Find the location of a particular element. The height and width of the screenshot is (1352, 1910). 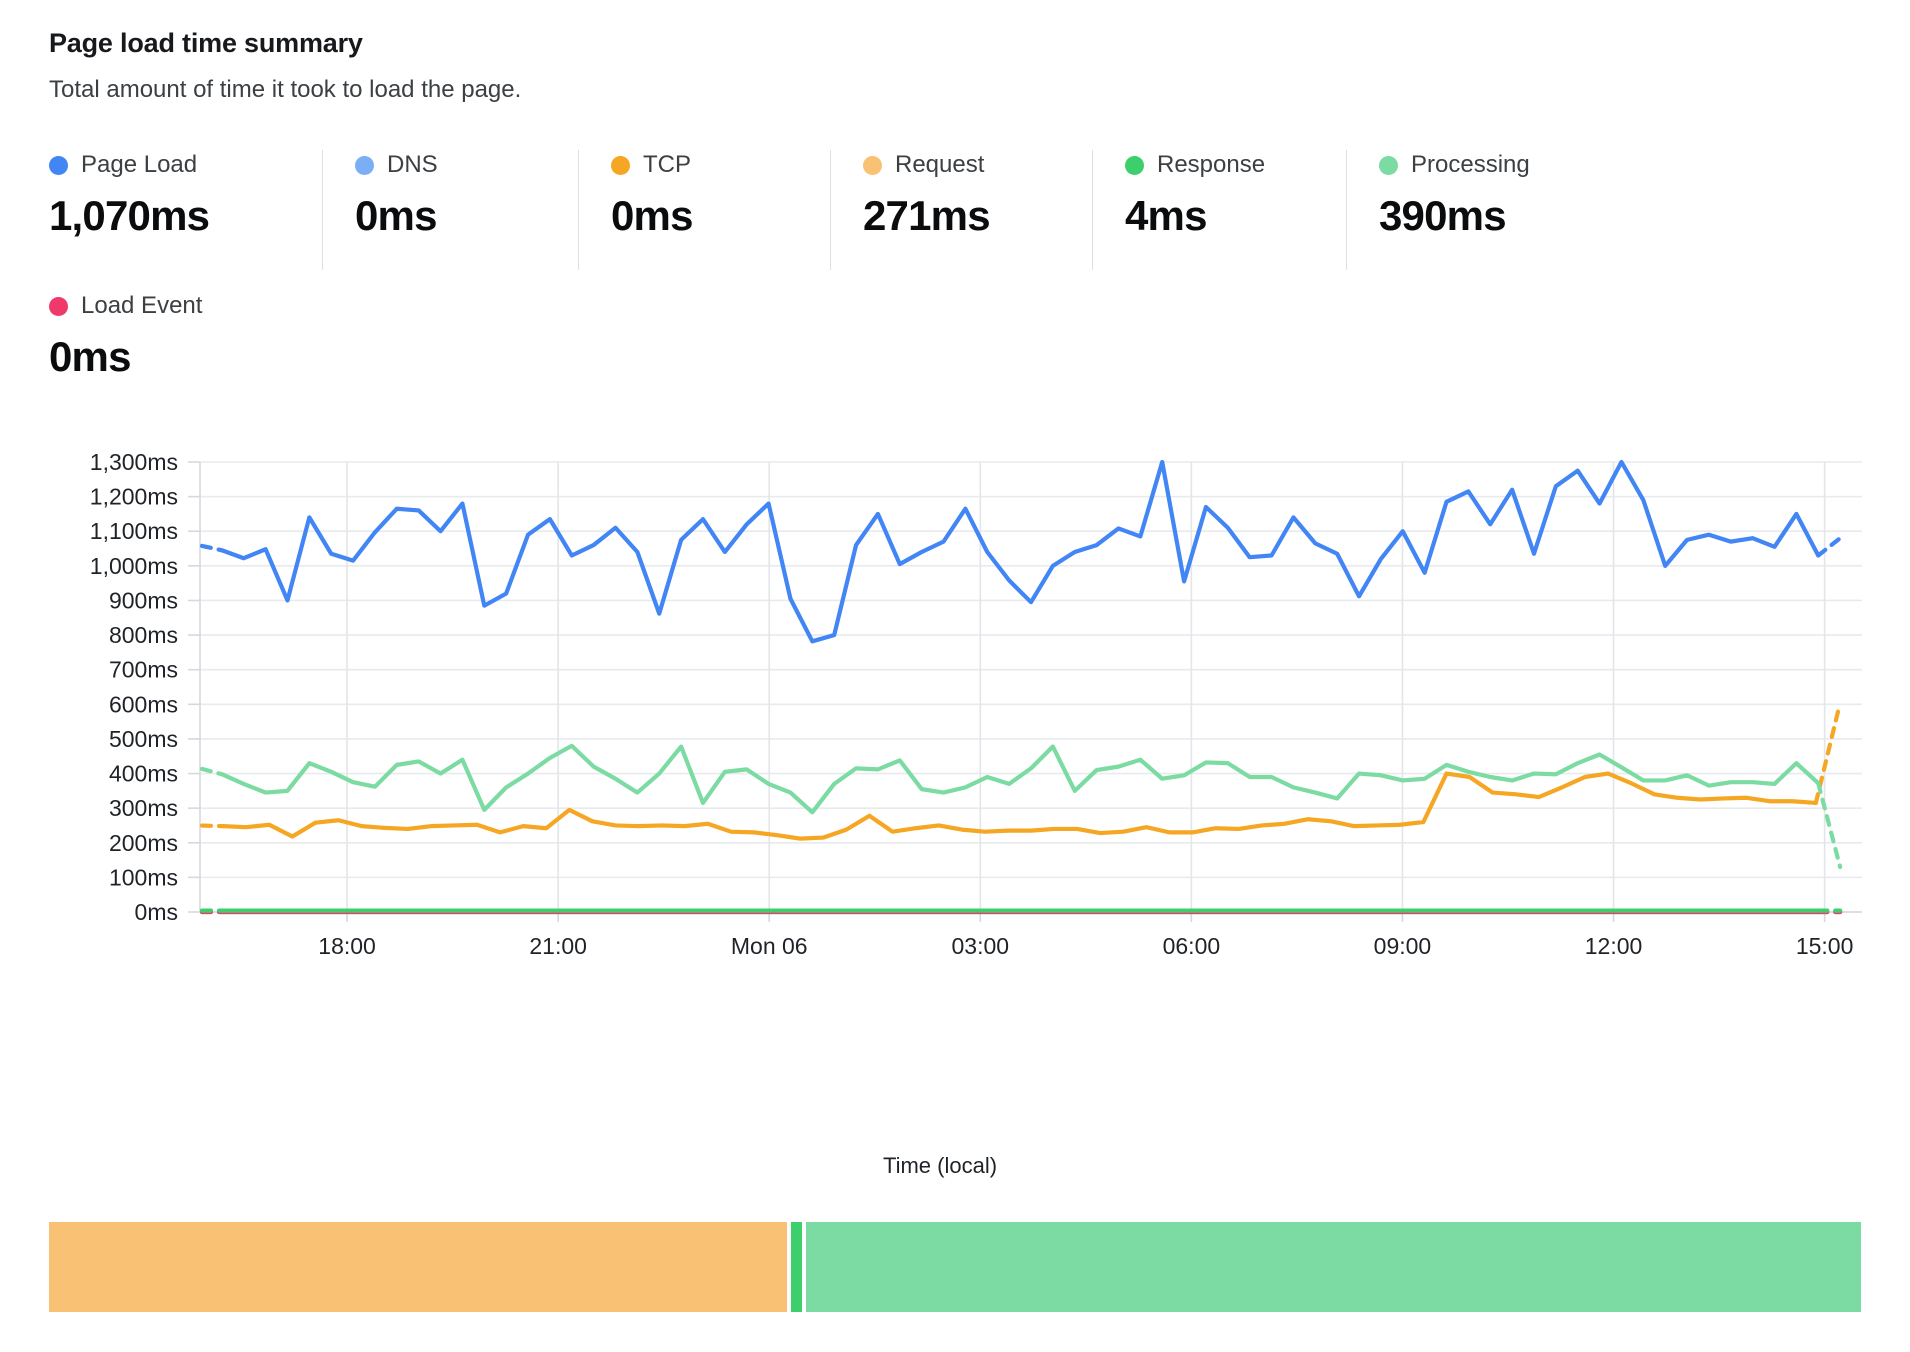

y-tick-label: 500ms is located at coordinates (143, 739).